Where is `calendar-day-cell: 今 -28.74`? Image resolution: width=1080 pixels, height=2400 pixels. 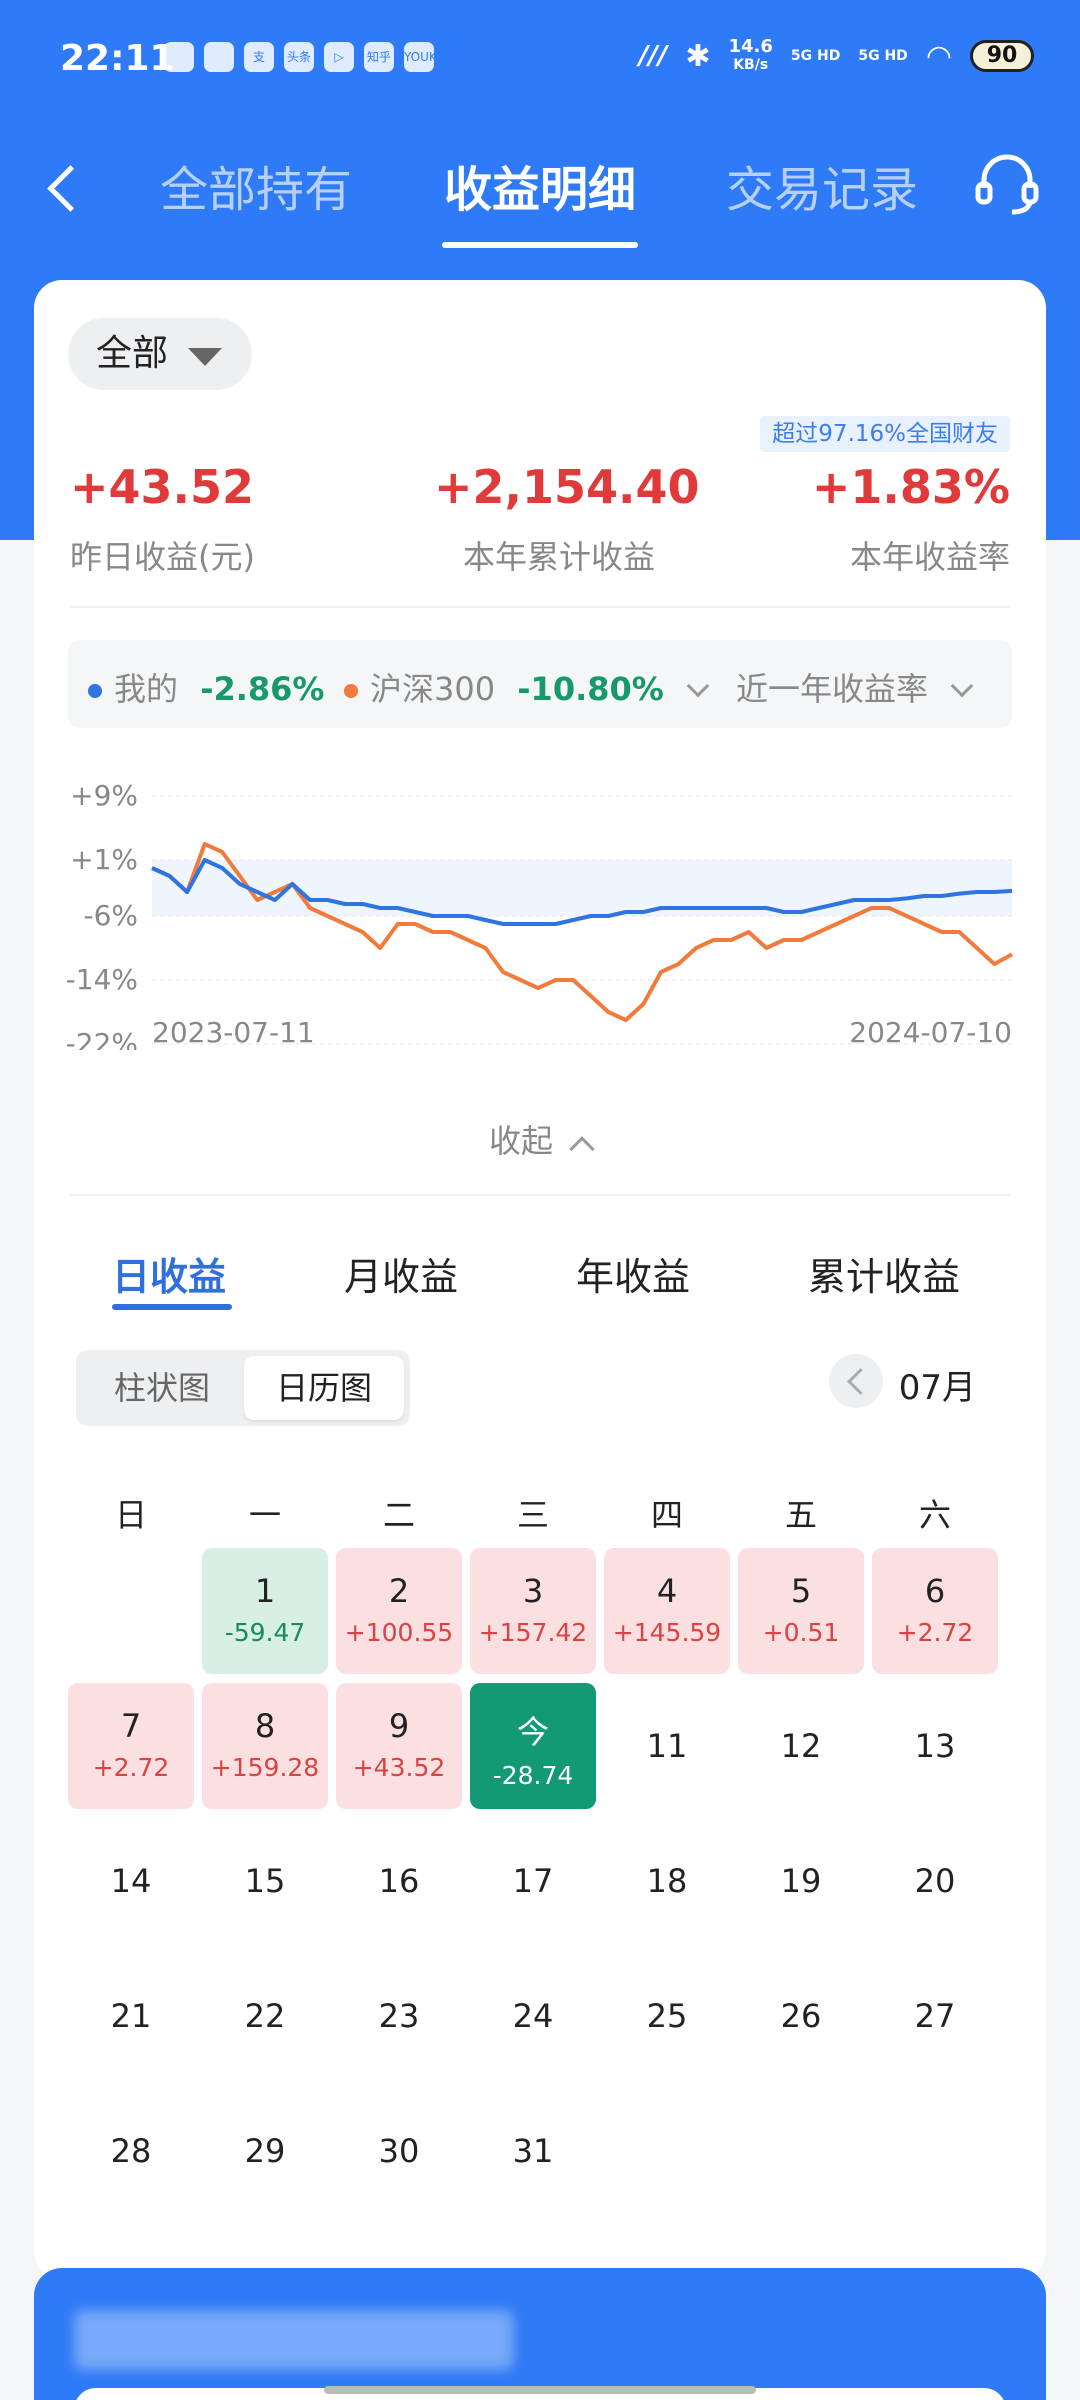 calendar-day-cell: 今 -28.74 is located at coordinates (533, 1746).